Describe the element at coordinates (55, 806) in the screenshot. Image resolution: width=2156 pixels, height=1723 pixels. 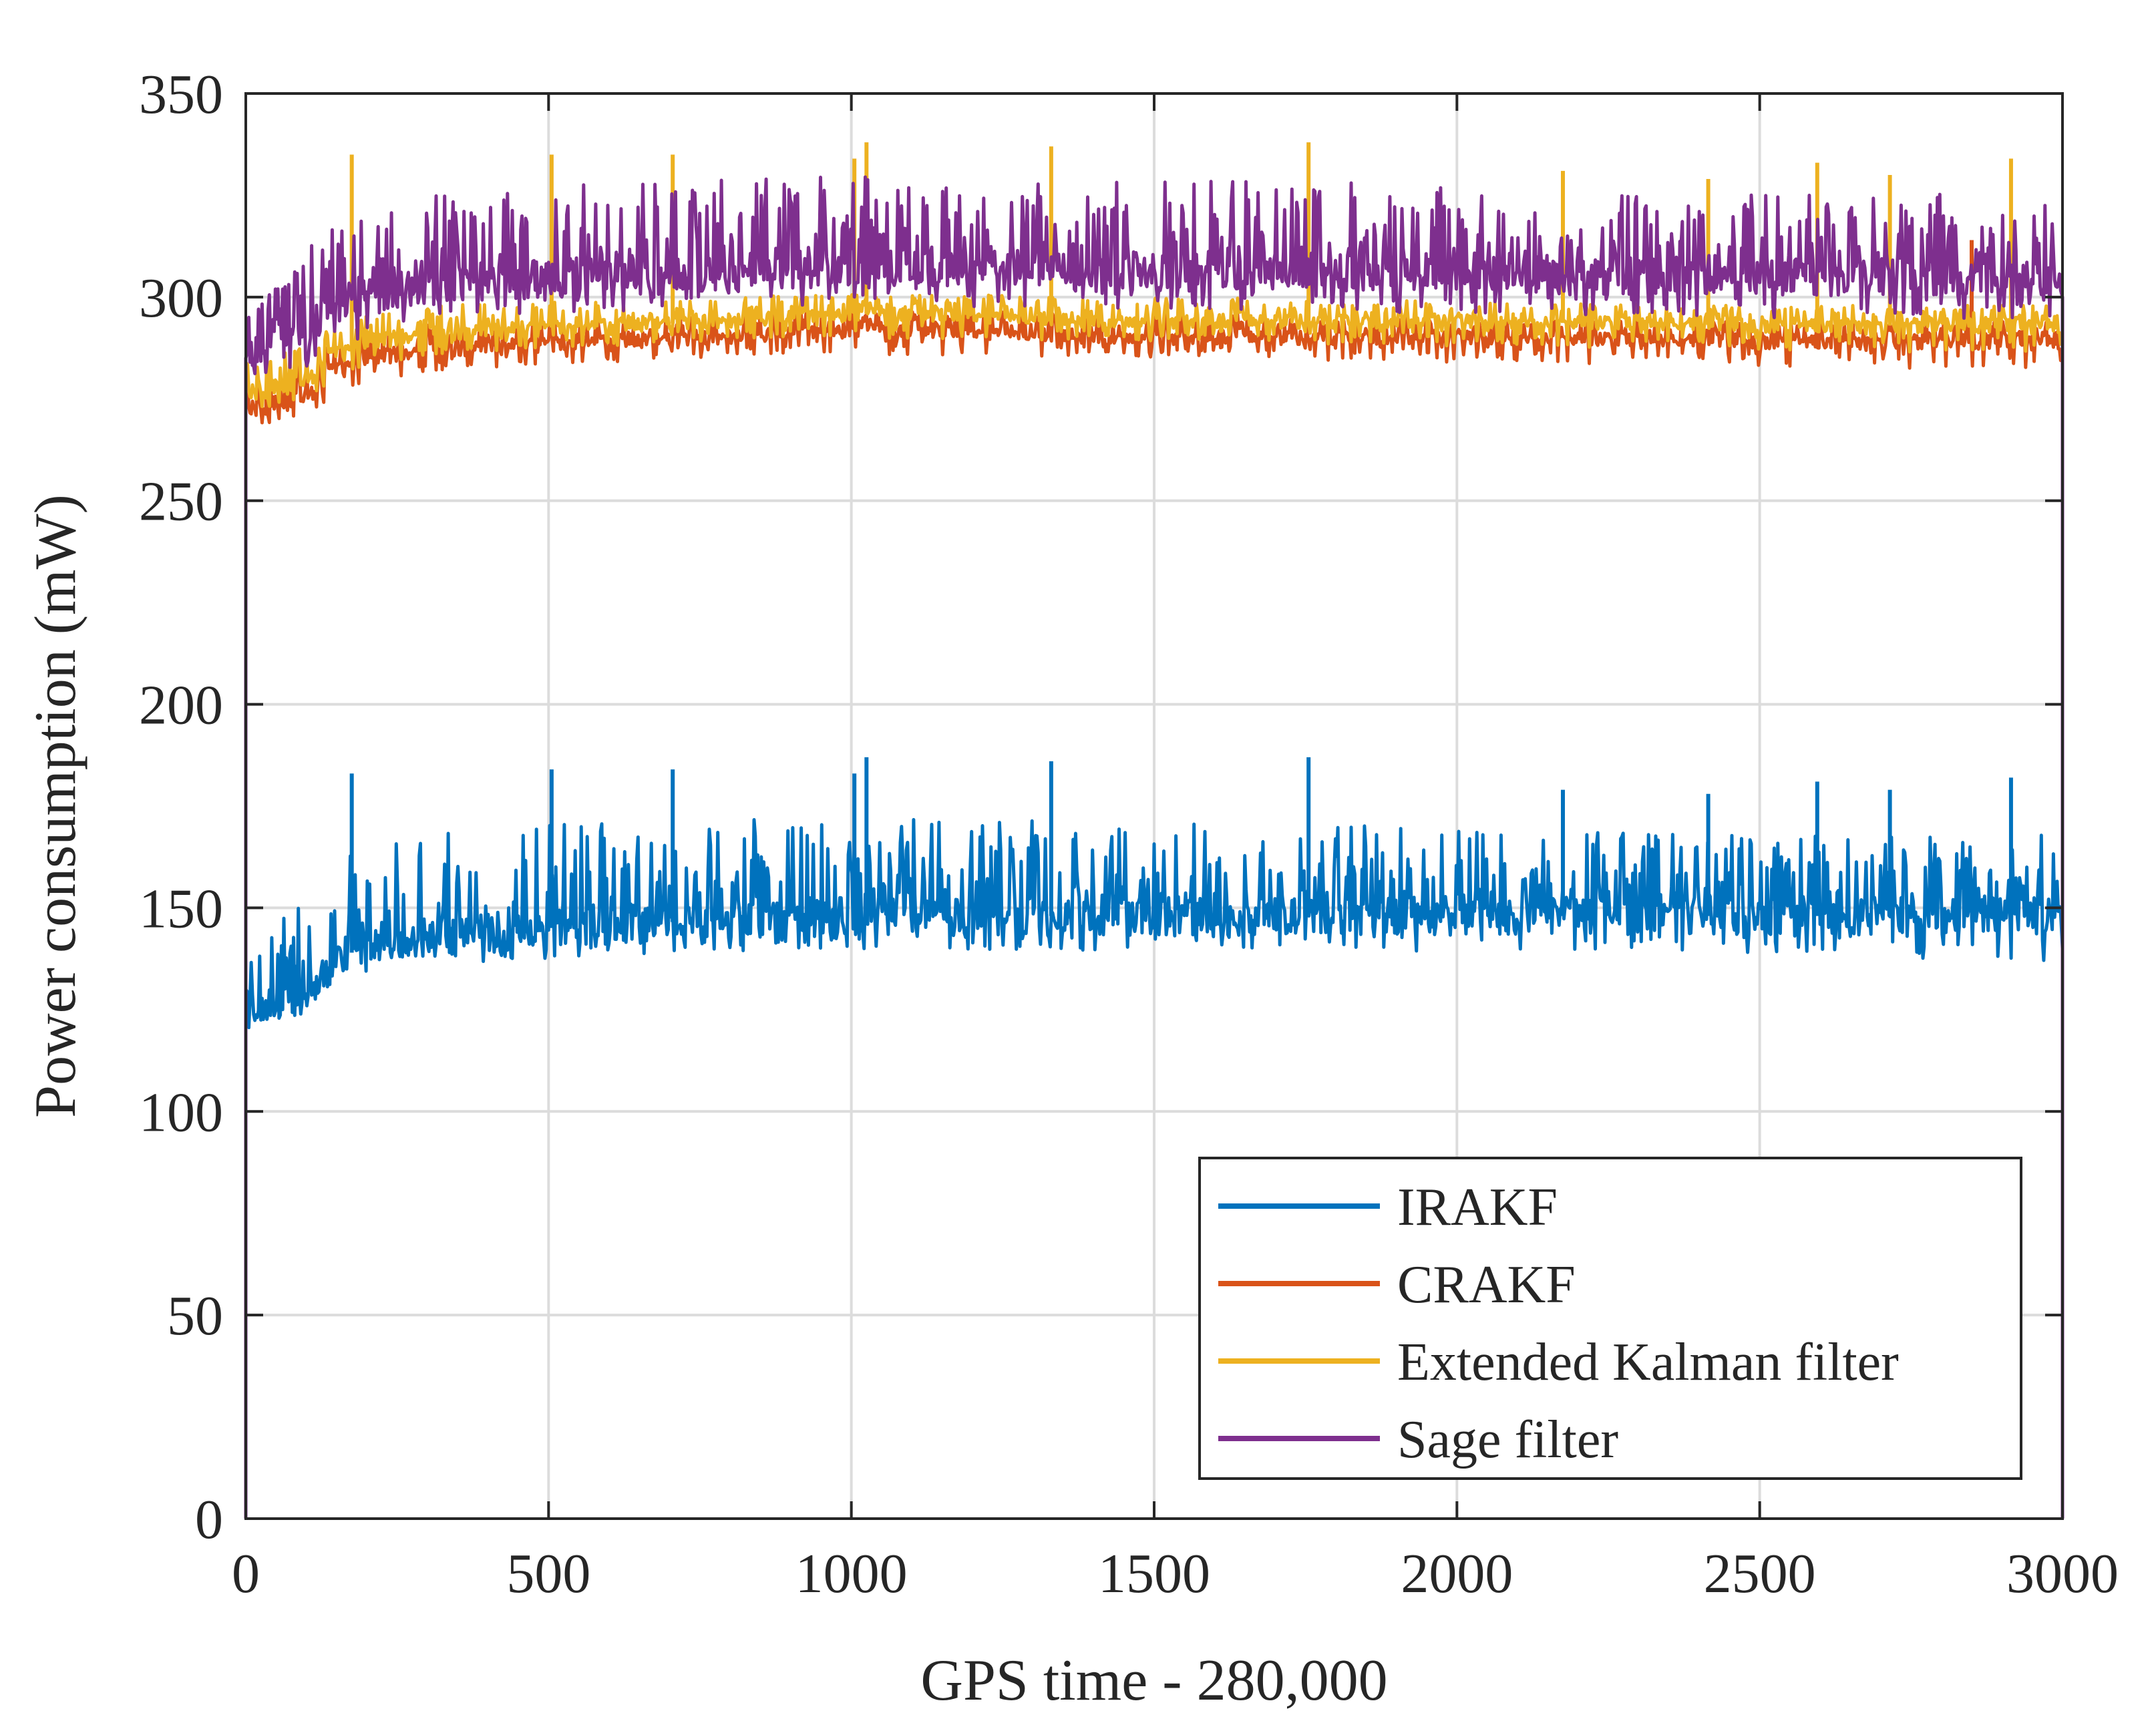
I see `y-axis-title: Power consumption (mW)` at that location.